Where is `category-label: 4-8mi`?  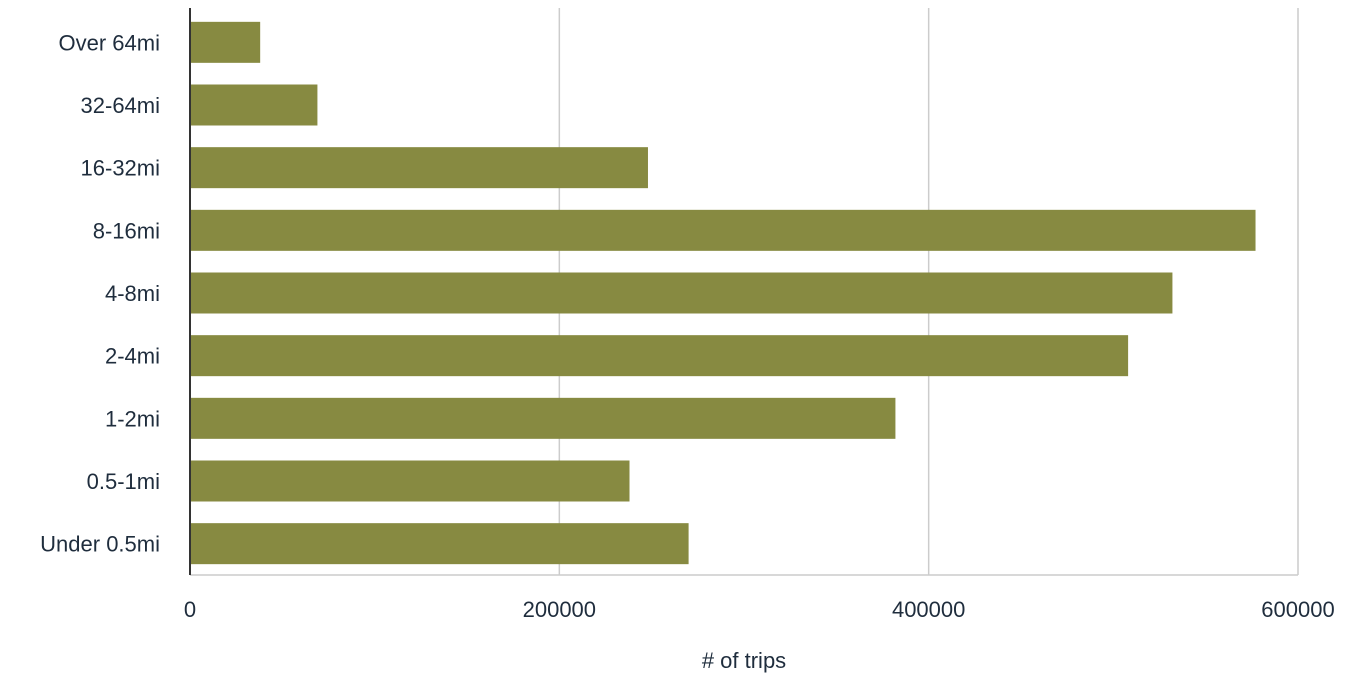
category-label: 4-8mi is located at coordinates (132, 293).